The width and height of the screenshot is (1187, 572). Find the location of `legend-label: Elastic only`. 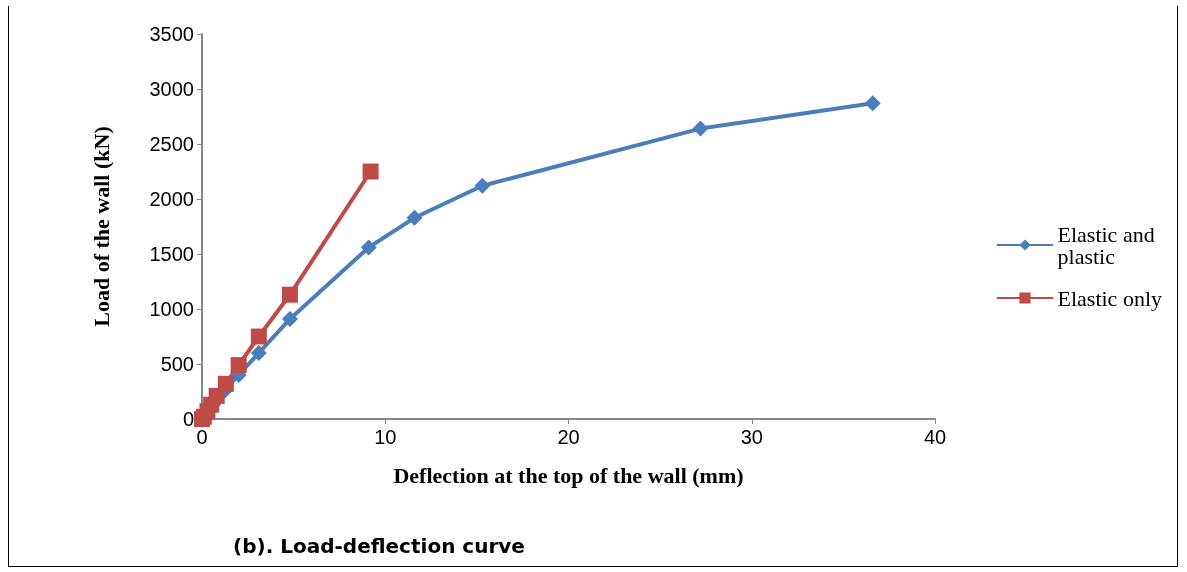

legend-label: Elastic only is located at coordinates (1110, 298).